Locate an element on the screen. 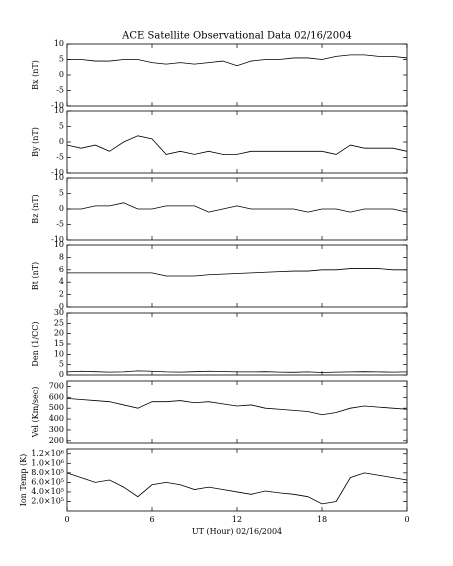  y-tick-label: 6.0×10⁵ is located at coordinates (47, 481).